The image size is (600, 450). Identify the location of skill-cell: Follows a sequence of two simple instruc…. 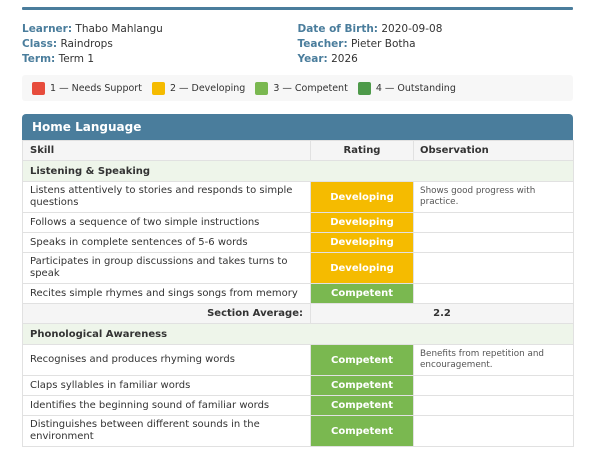
(166, 222).